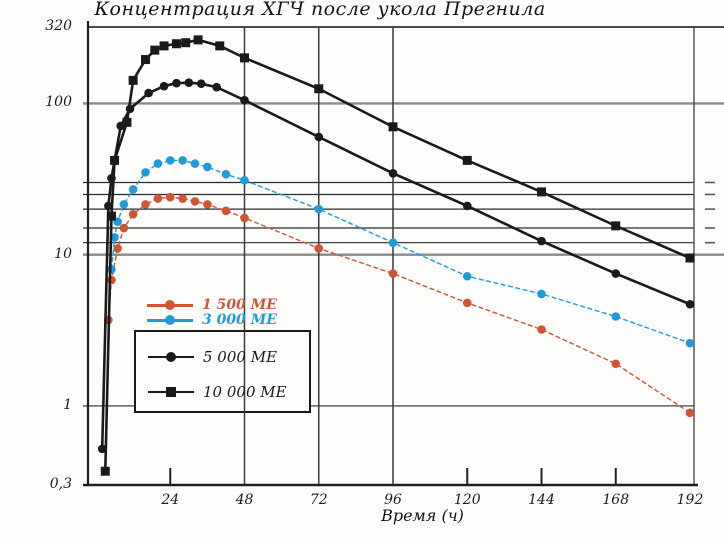  Describe the element at coordinates (318, 500) in the screenshot. I see `x-tick-label-72: 72` at that location.